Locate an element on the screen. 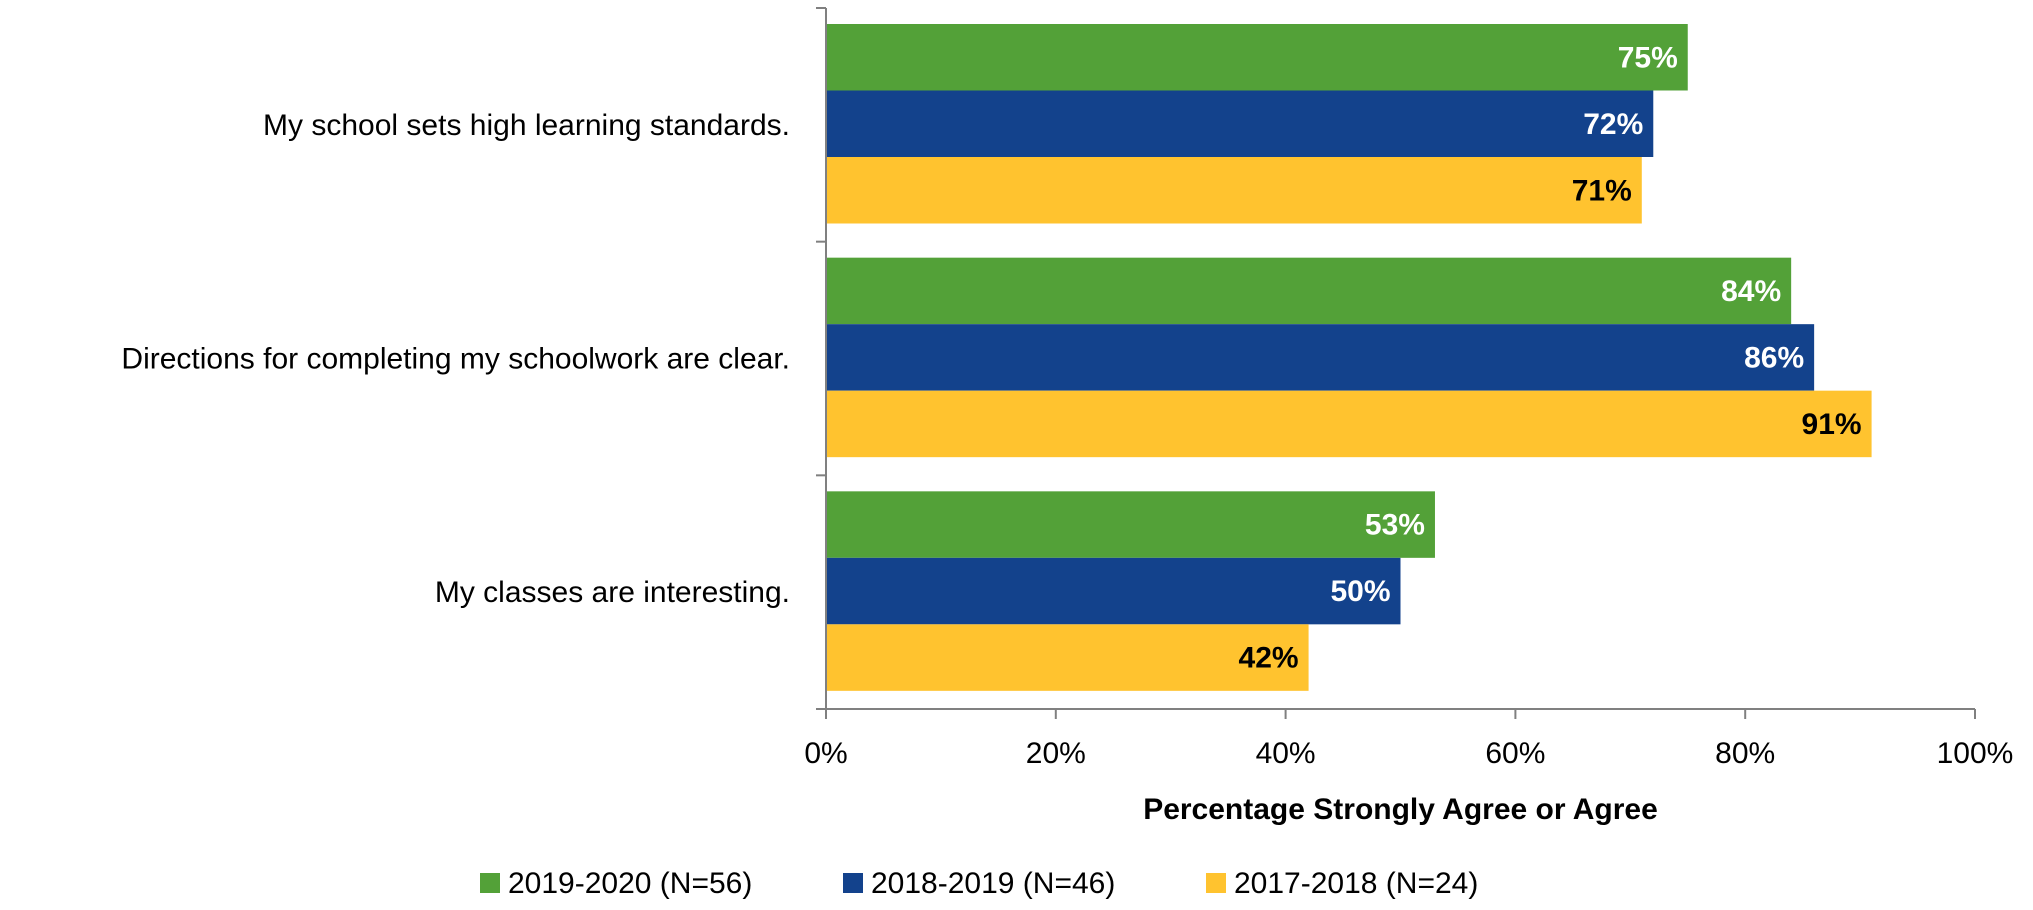 The image size is (2033, 910). bar-value-label: 84% is located at coordinates (1751, 291).